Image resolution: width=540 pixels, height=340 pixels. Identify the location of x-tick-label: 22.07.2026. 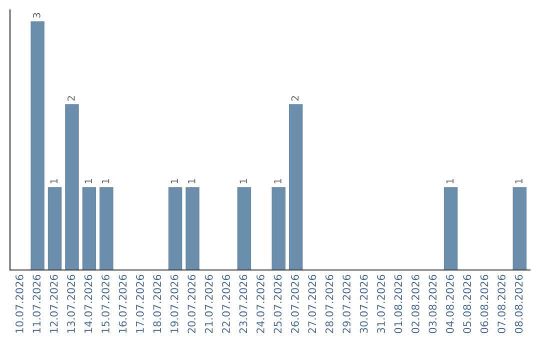
(226, 304).